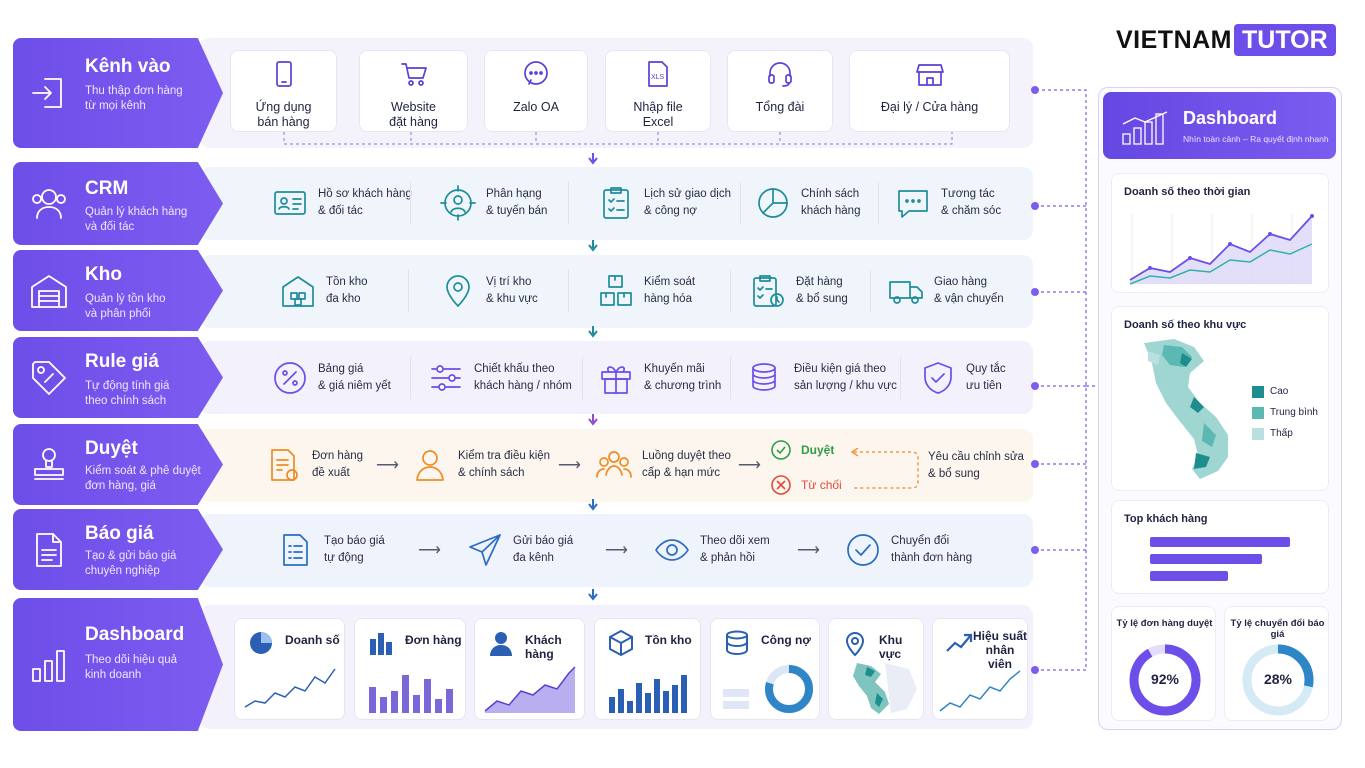 The image size is (1365, 768). What do you see at coordinates (822, 290) in the screenshot?
I see `kho-label: Đặt hàng & bổ sung` at bounding box center [822, 290].